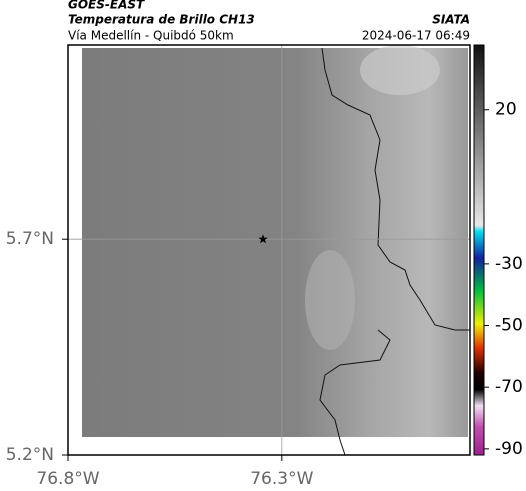 The height and width of the screenshot is (491, 526). What do you see at coordinates (263, 239) in the screenshot?
I see `location-marker` at bounding box center [263, 239].